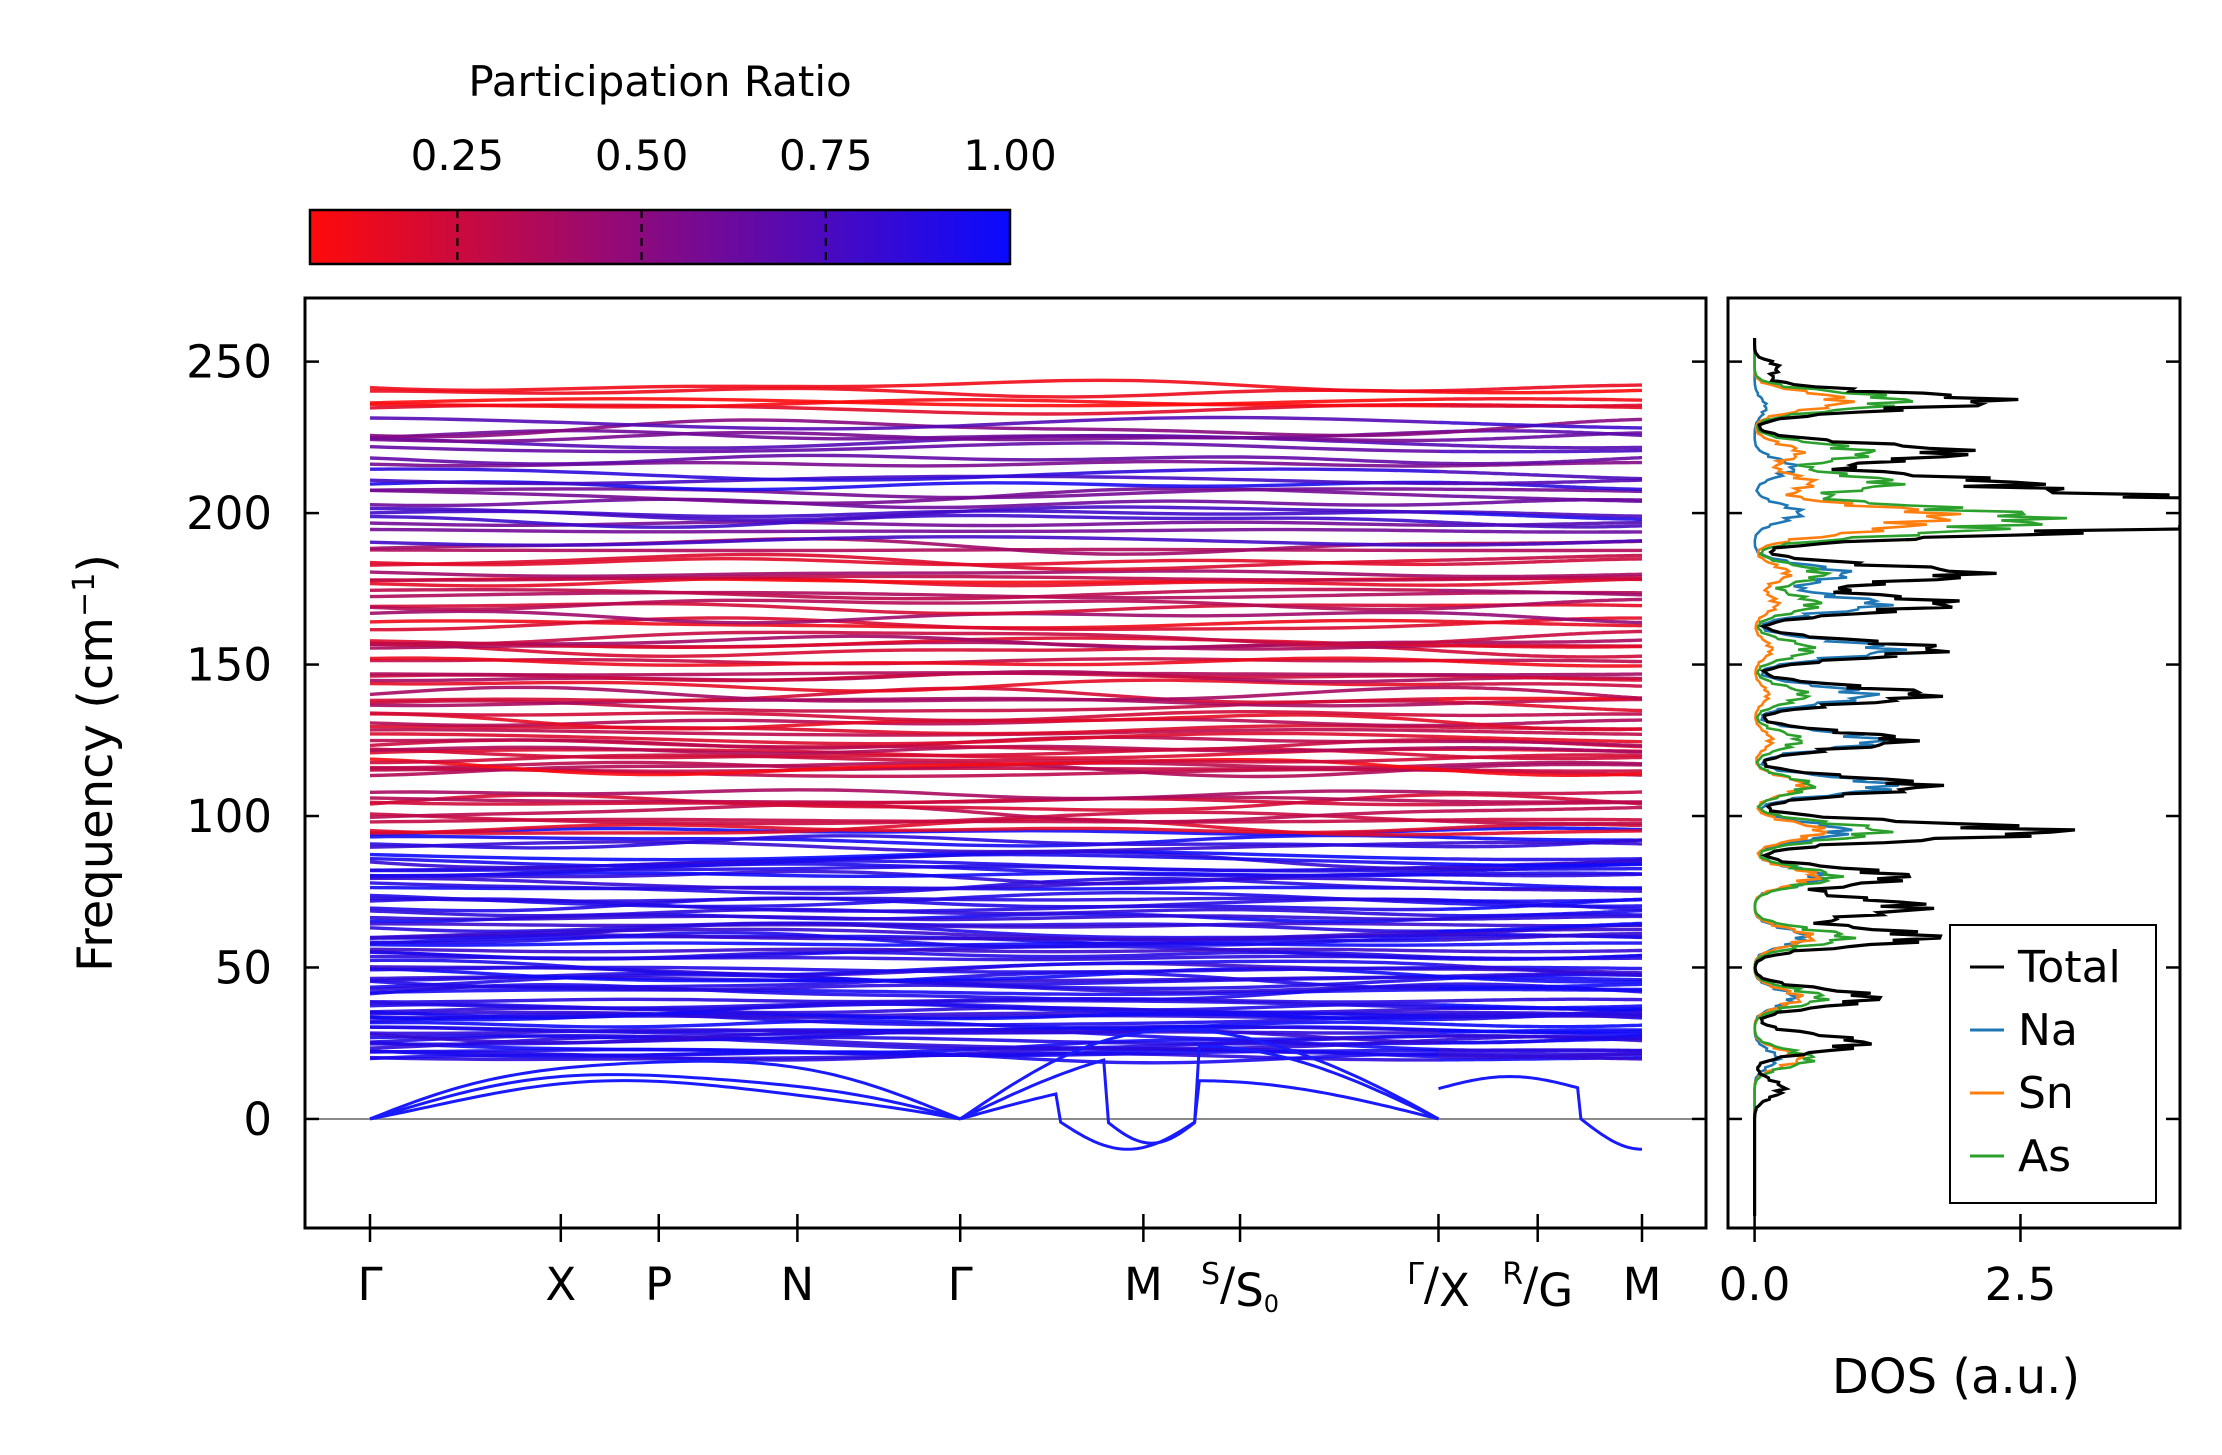 The image size is (2222, 1455). I want to click on k-point-label: S/S0, so click(1240, 1287).